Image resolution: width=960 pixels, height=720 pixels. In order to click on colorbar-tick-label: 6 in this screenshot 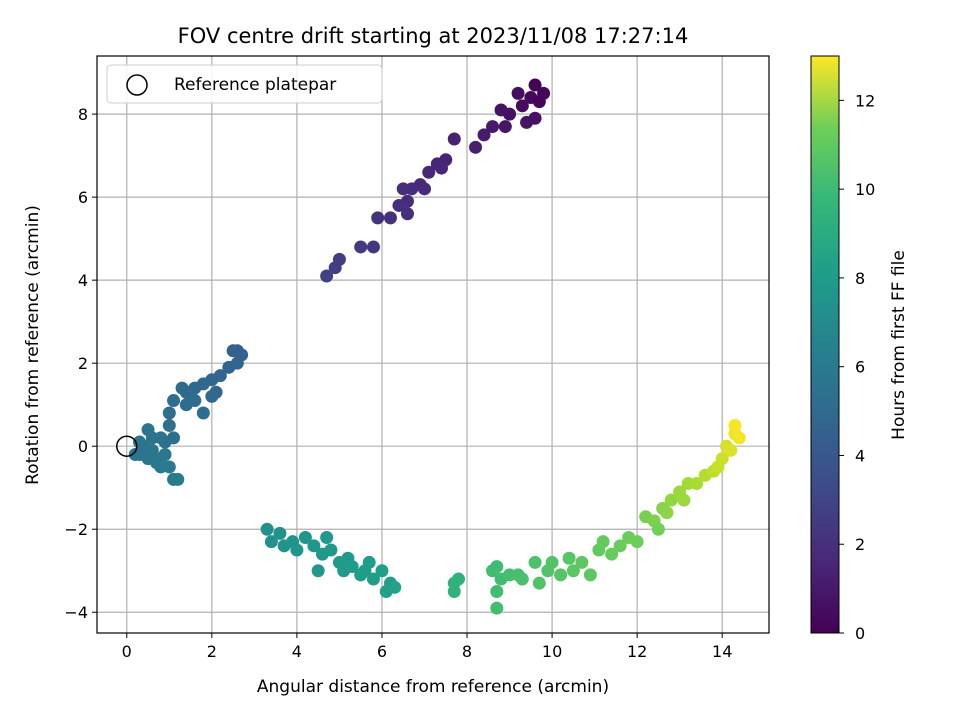, I will do `click(860, 367)`.